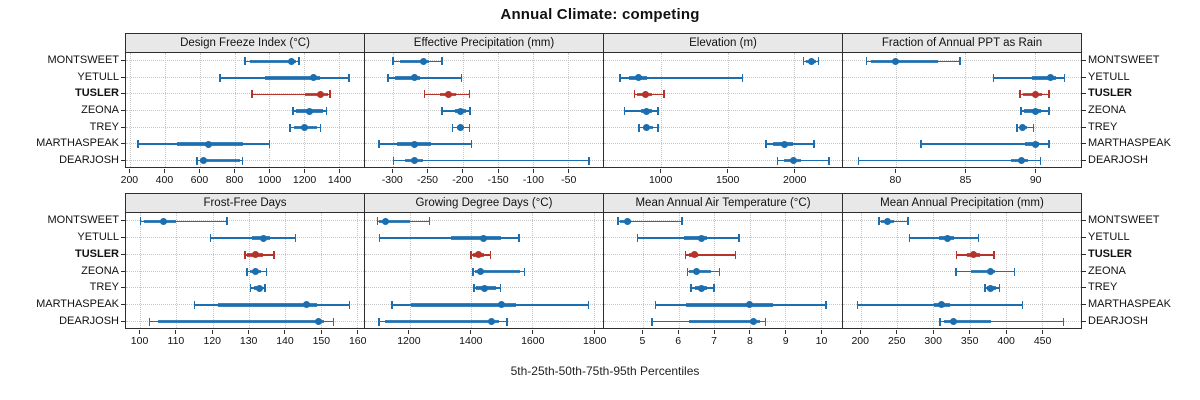 Image resolution: width=1200 pixels, height=400 pixels. Describe the element at coordinates (895, 180) in the screenshot. I see `axis-tick-label: 80` at that location.